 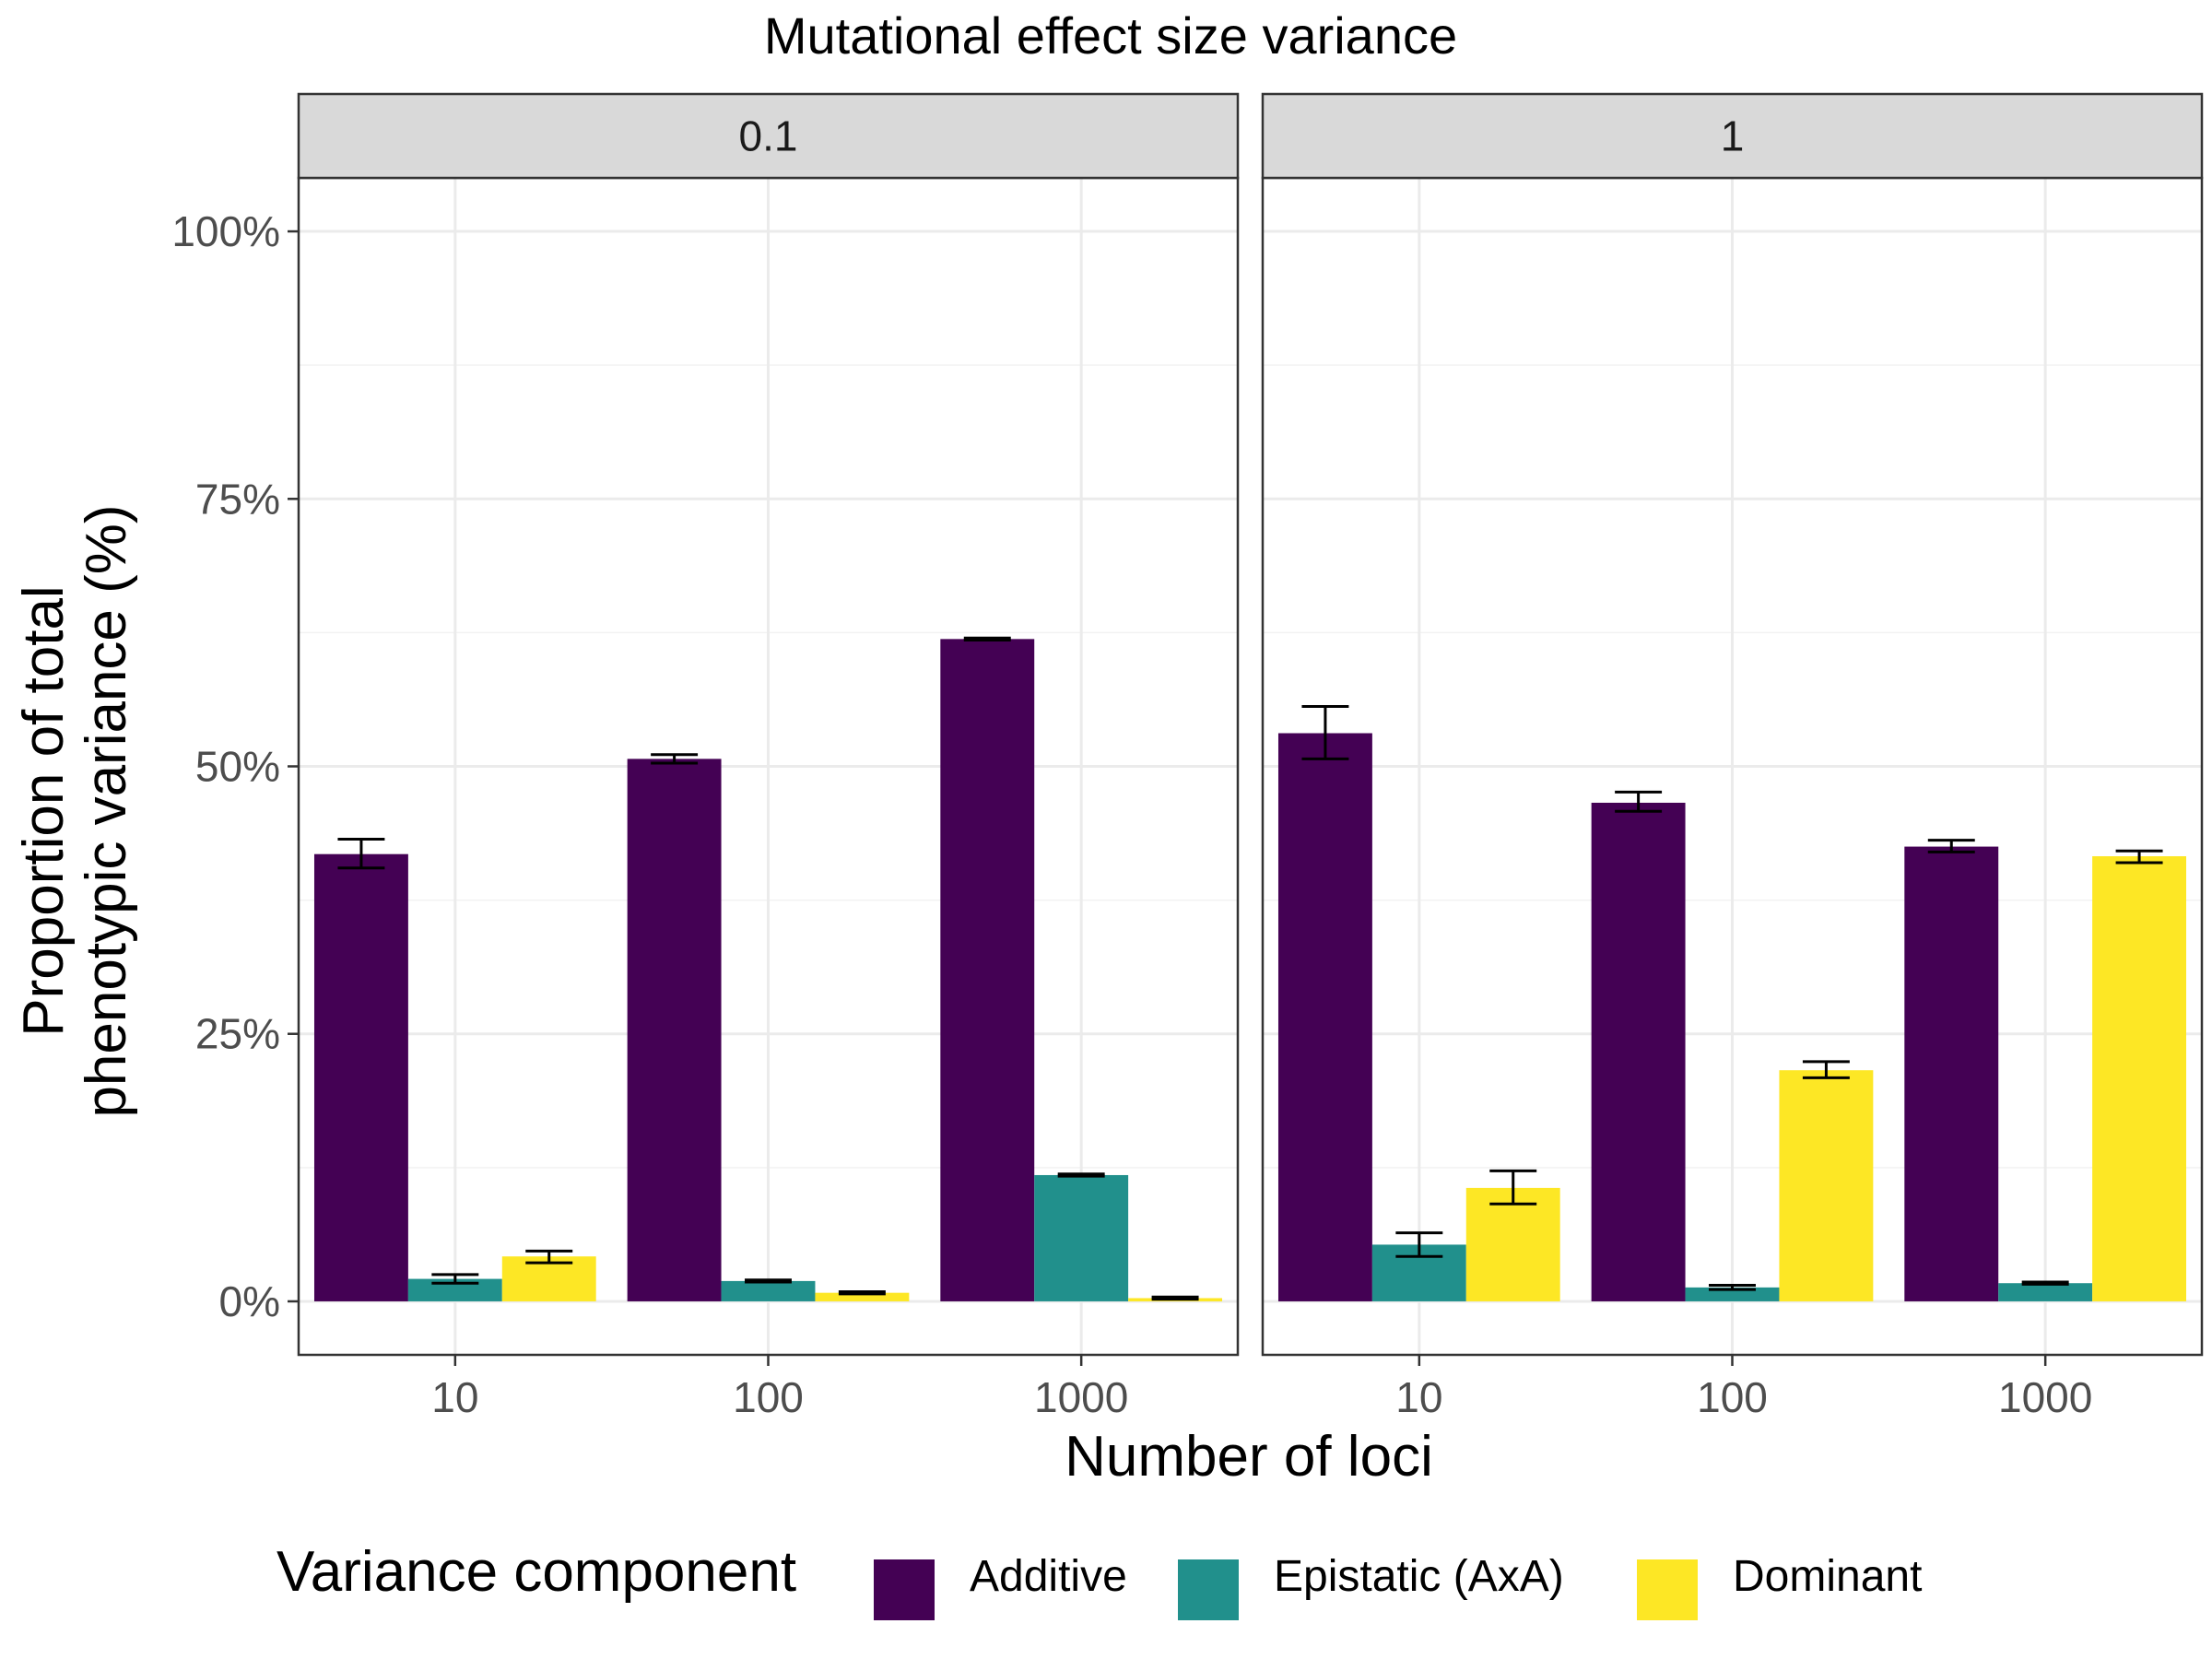 What do you see at coordinates (249, 1301) in the screenshot?
I see `y-tick-label: 0%` at bounding box center [249, 1301].